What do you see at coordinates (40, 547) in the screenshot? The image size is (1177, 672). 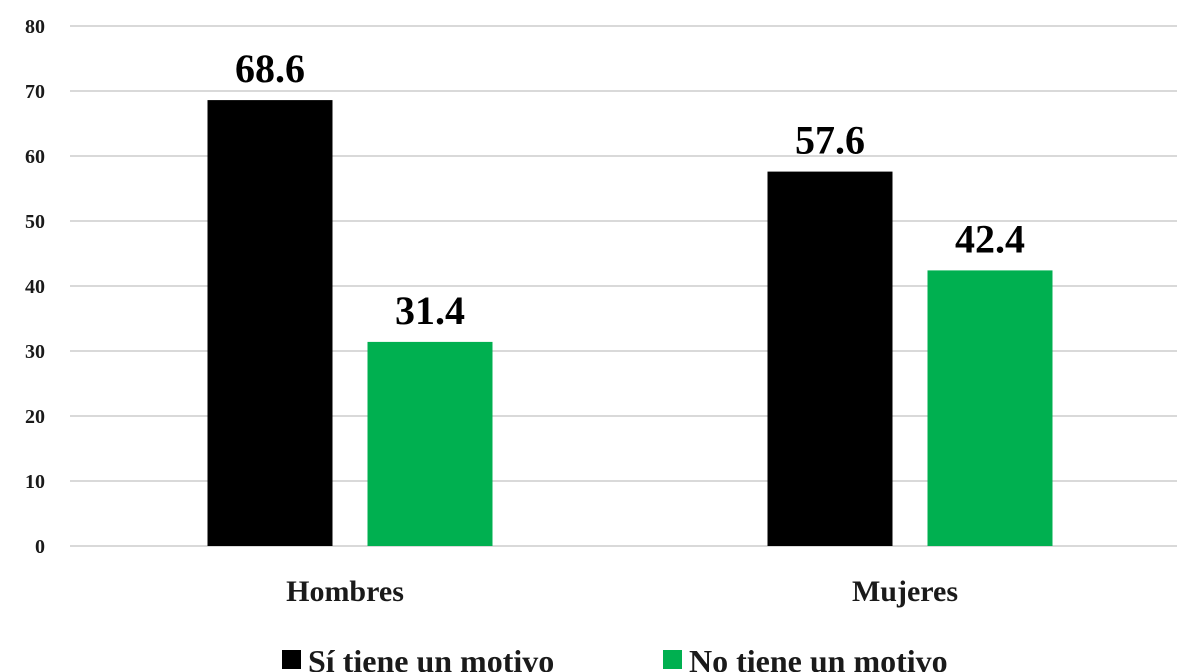 I see `y-tick-label: 0` at bounding box center [40, 547].